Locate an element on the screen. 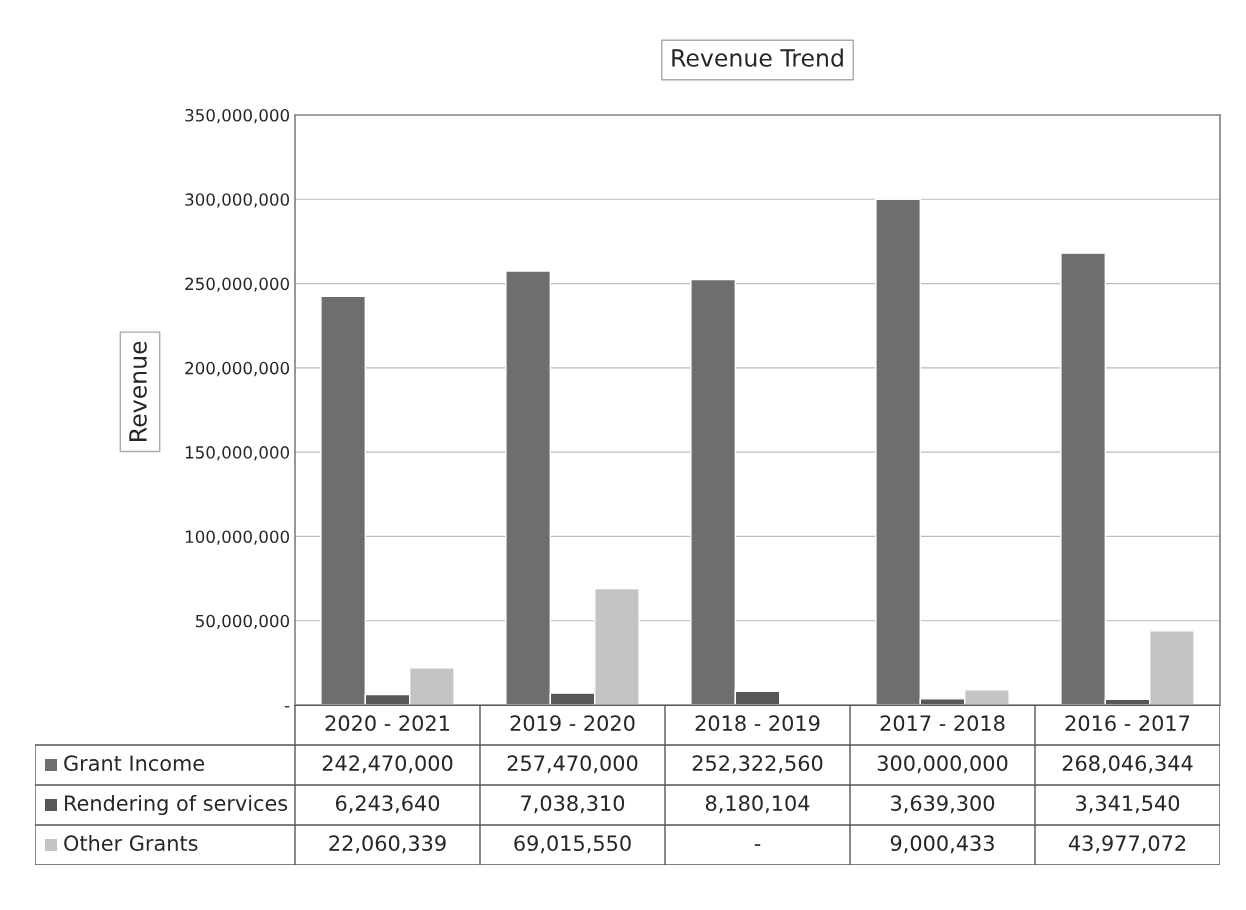  x-tick-label: 2018 - 2019 is located at coordinates (757, 723).